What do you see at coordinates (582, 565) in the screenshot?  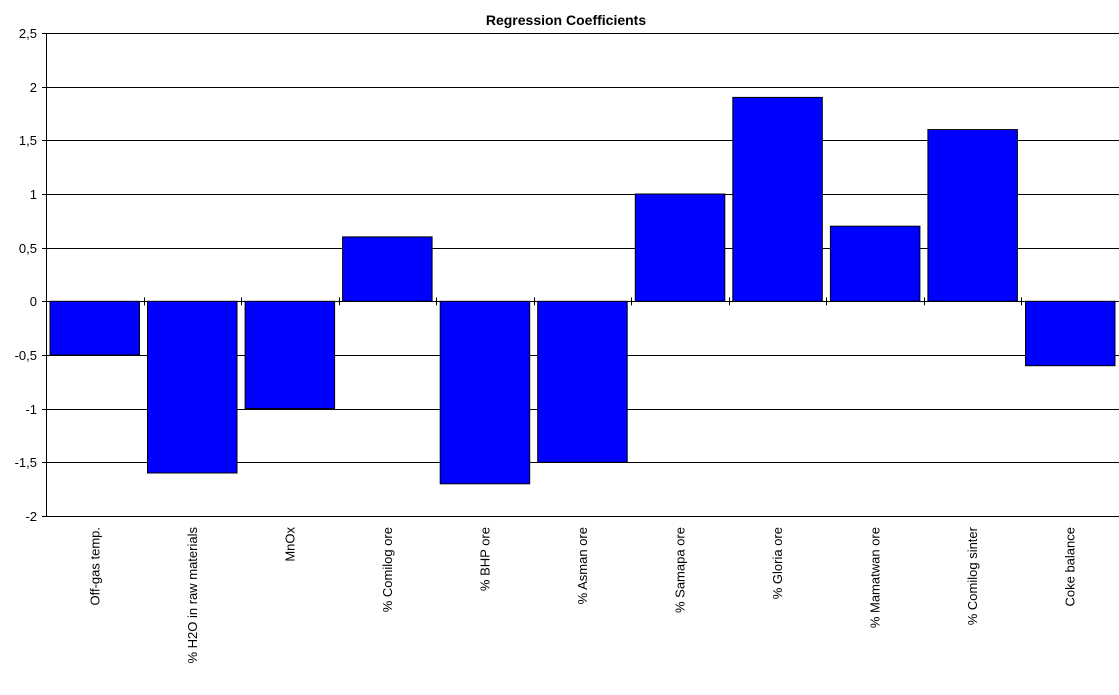 I see `x-tick-label: % Asman ore` at bounding box center [582, 565].